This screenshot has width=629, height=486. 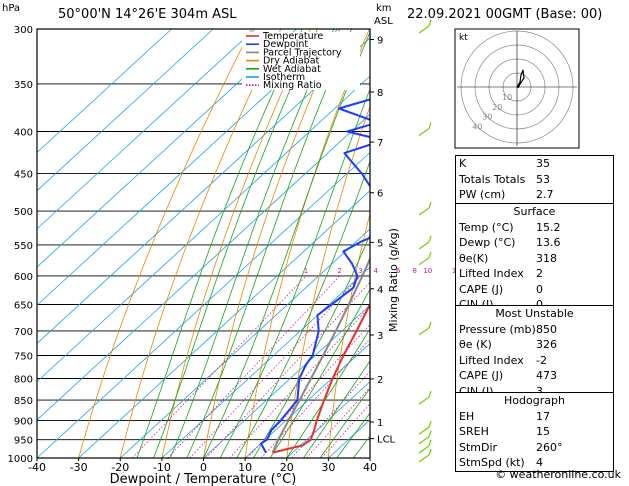 What do you see at coordinates (474, 431) in the screenshot?
I see `hodo_params-label: SREH` at bounding box center [474, 431].